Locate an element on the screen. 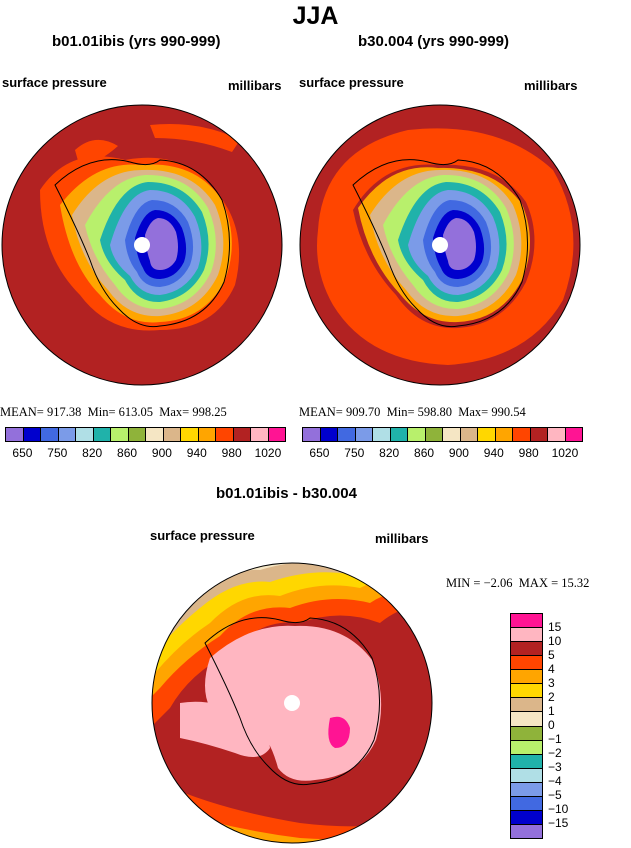 The height and width of the screenshot is (848, 631). colorbar-tick-label: −10 is located at coordinates (558, 809).